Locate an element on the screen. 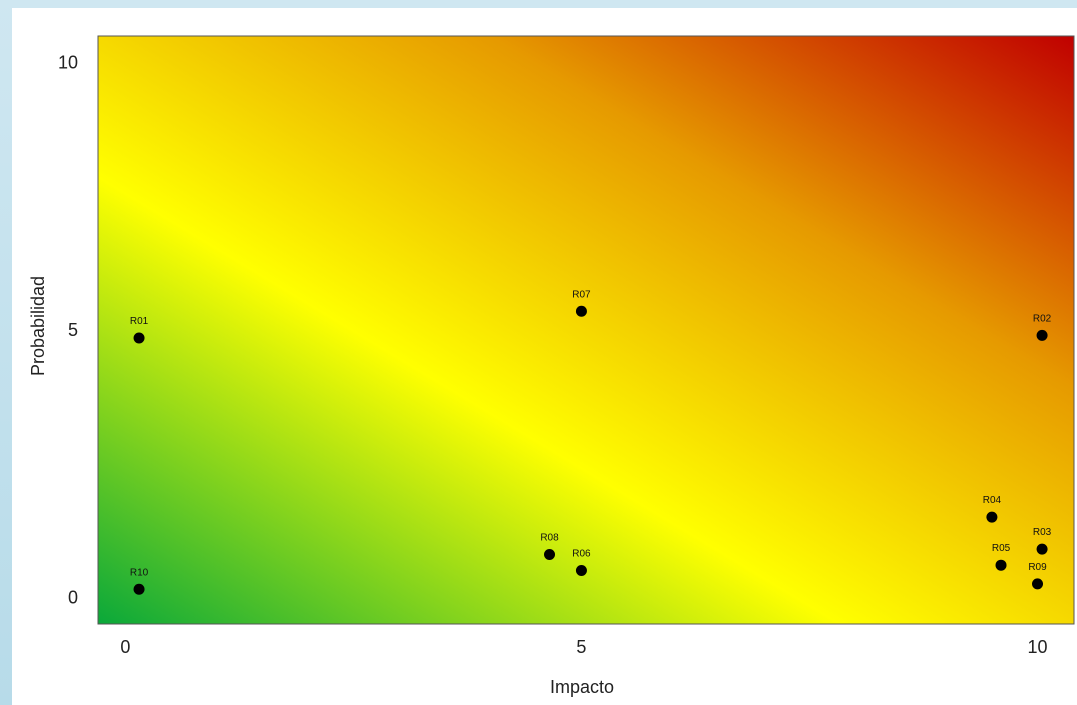 Image resolution: width=1077 pixels, height=705 pixels. x-tick-label: 5 is located at coordinates (581, 647).